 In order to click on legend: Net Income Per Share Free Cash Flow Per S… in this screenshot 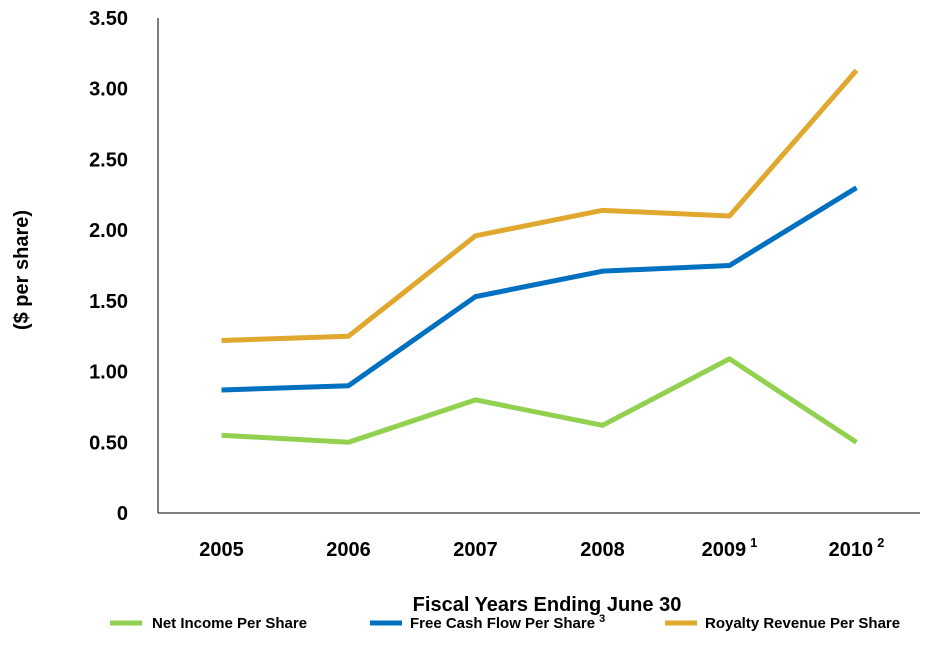, I will do `click(505, 622)`.